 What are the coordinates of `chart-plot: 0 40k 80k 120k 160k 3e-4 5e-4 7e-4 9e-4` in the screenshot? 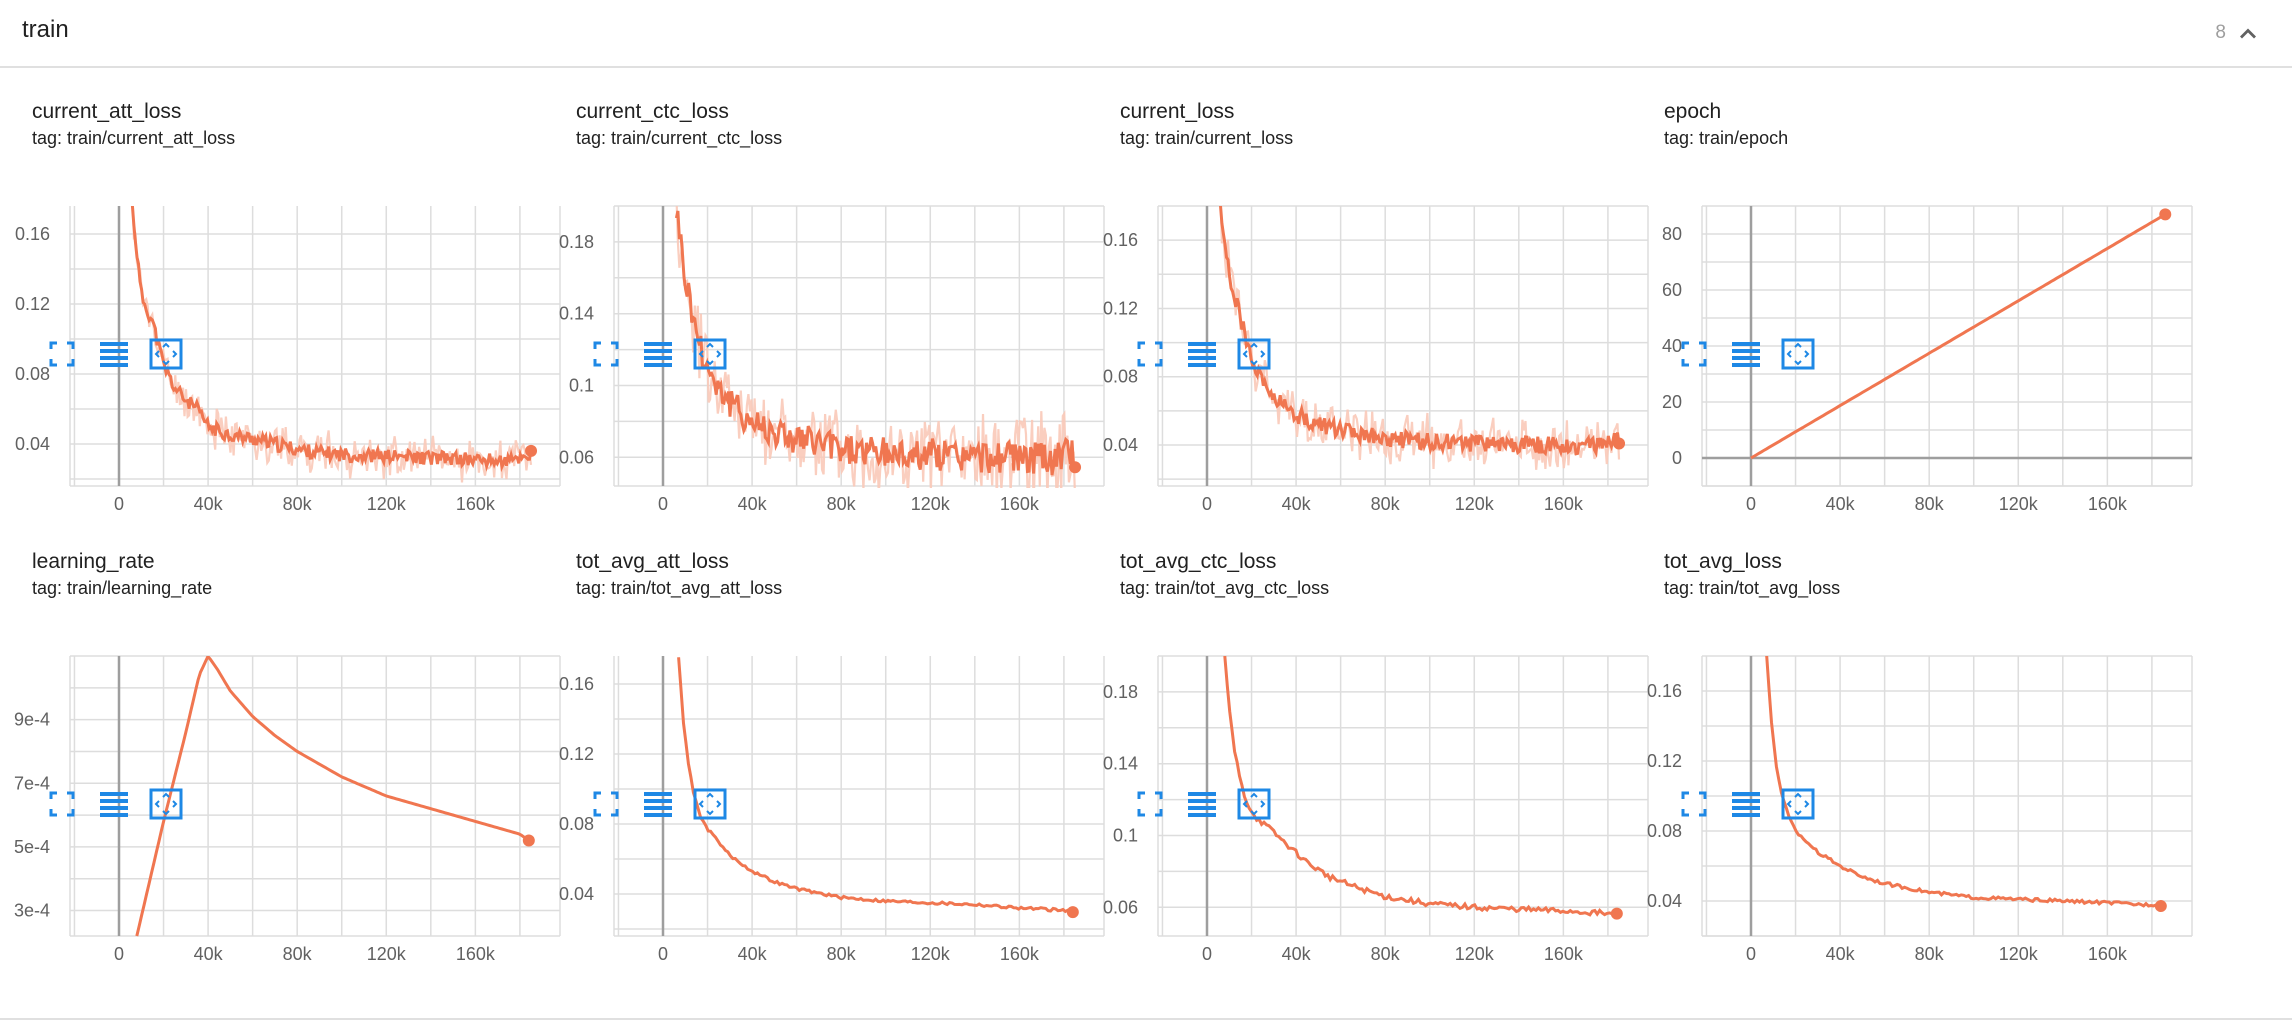 It's located at (293, 810).